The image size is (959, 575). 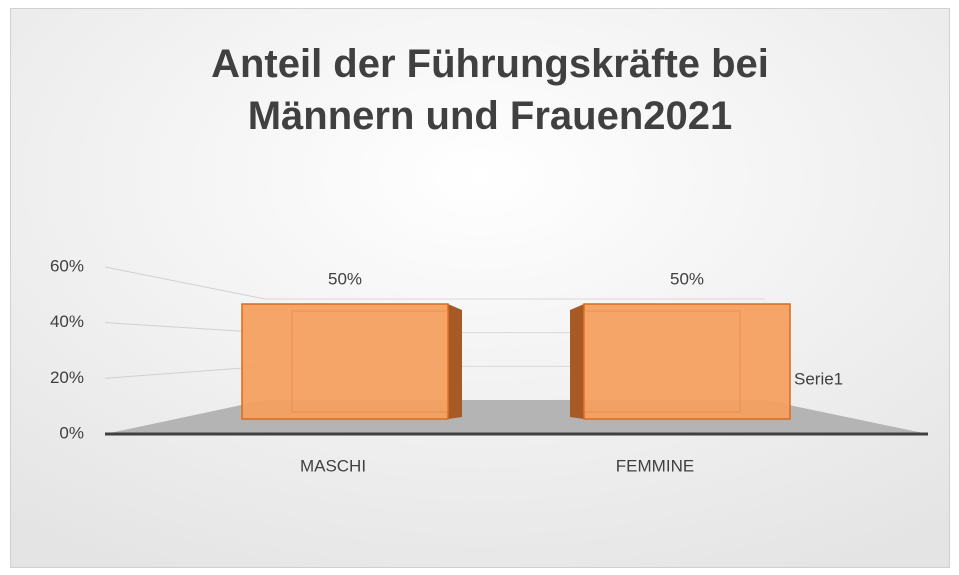 What do you see at coordinates (655, 465) in the screenshot?
I see `x-tick-label: FEMMINE` at bounding box center [655, 465].